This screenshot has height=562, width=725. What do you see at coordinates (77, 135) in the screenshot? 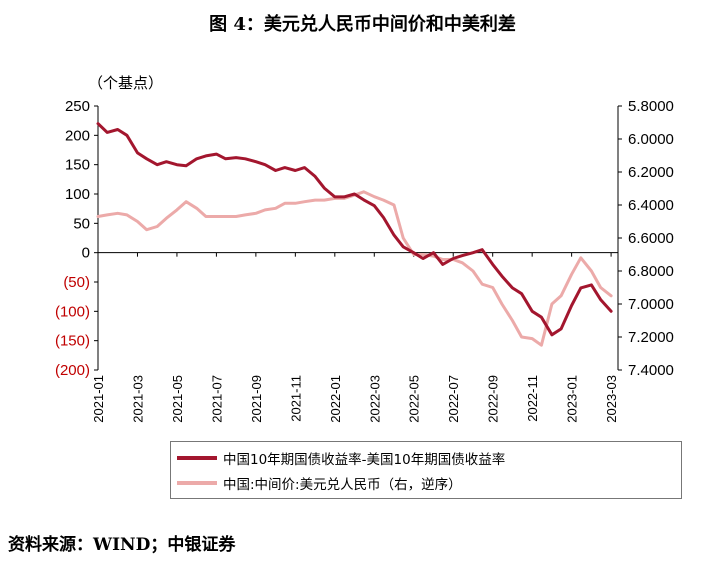
I see `y-left-tick-label-1: 200` at bounding box center [77, 135].